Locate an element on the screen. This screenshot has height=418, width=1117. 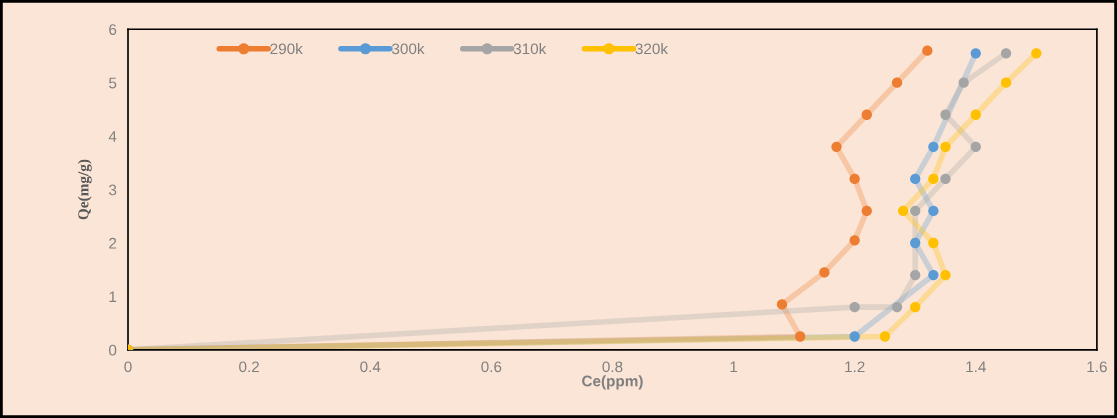
x-tick-label: 1.4 is located at coordinates (976, 367).